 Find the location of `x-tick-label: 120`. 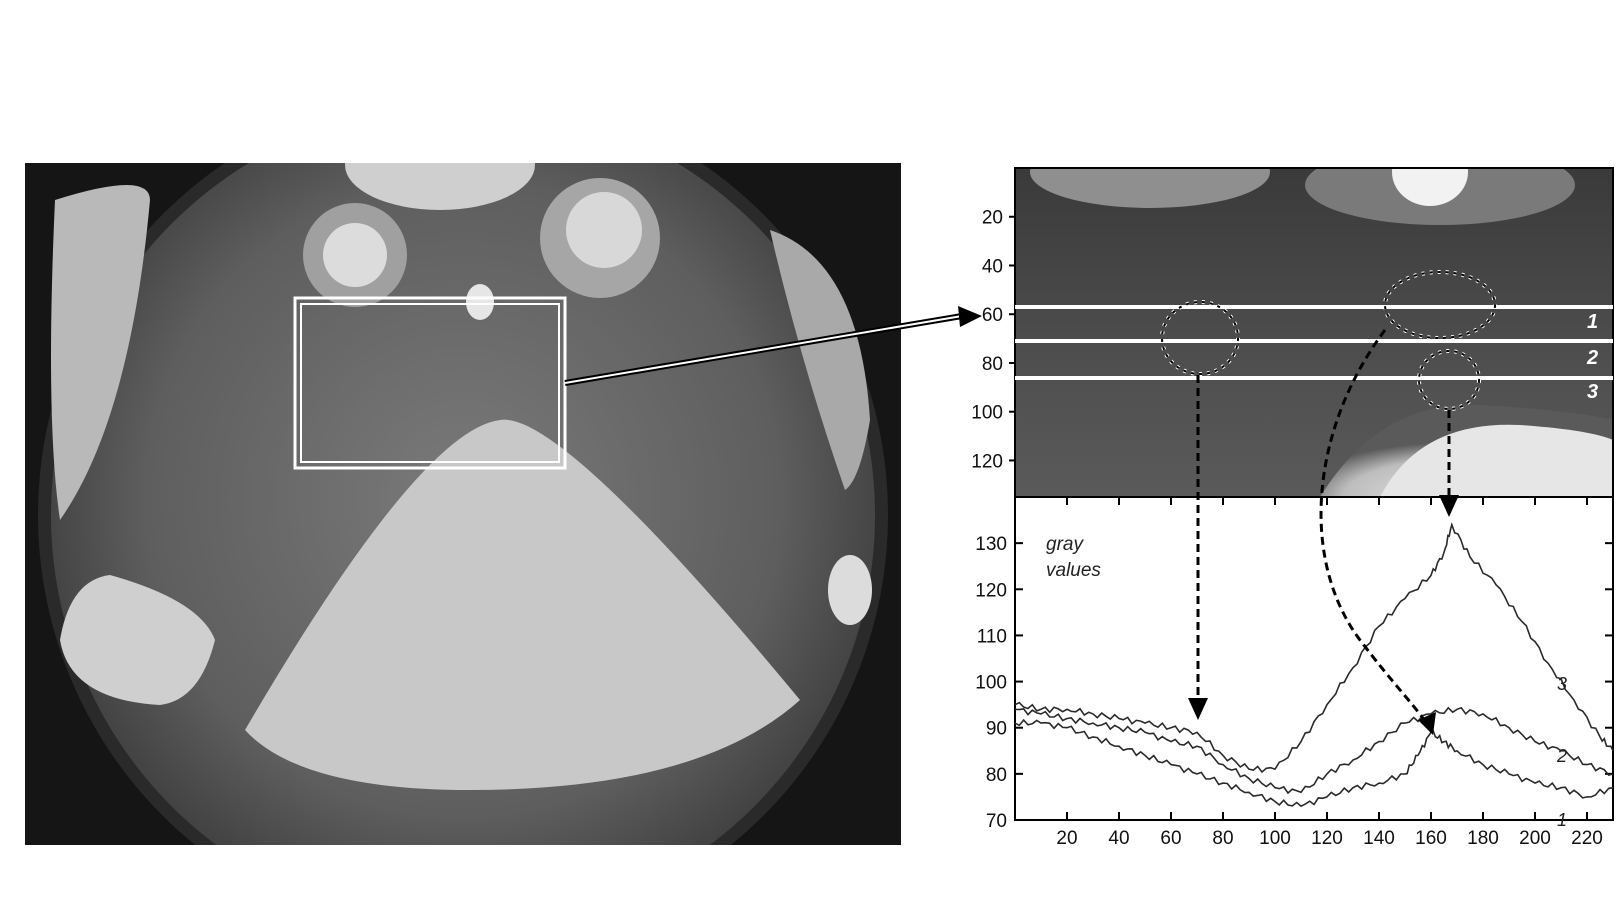

x-tick-label: 120 is located at coordinates (1327, 838).